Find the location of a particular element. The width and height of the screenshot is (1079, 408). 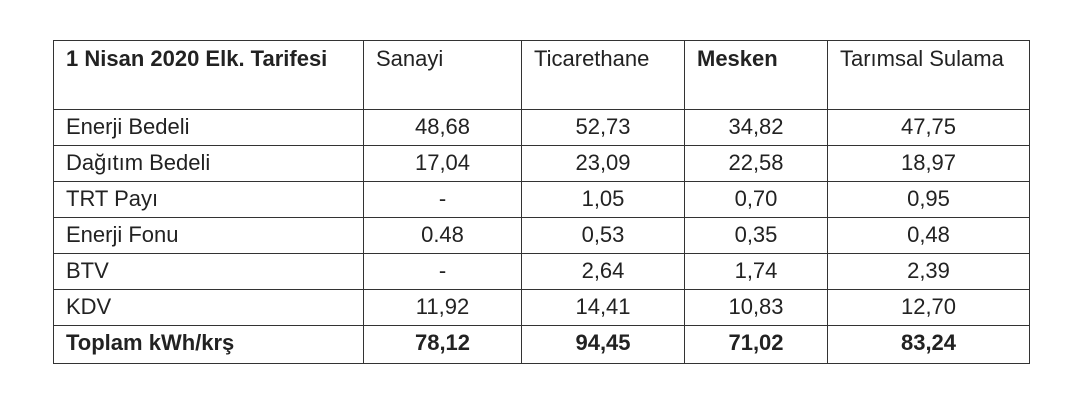

cell-value: 23,09 is located at coordinates (603, 163).